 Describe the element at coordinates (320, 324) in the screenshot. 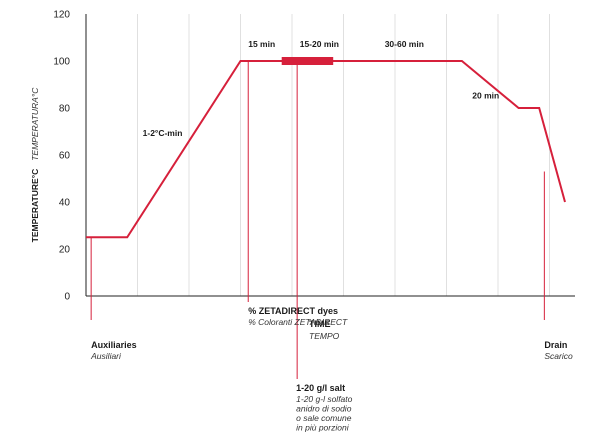

I see `x-axis-label: TIME` at that location.